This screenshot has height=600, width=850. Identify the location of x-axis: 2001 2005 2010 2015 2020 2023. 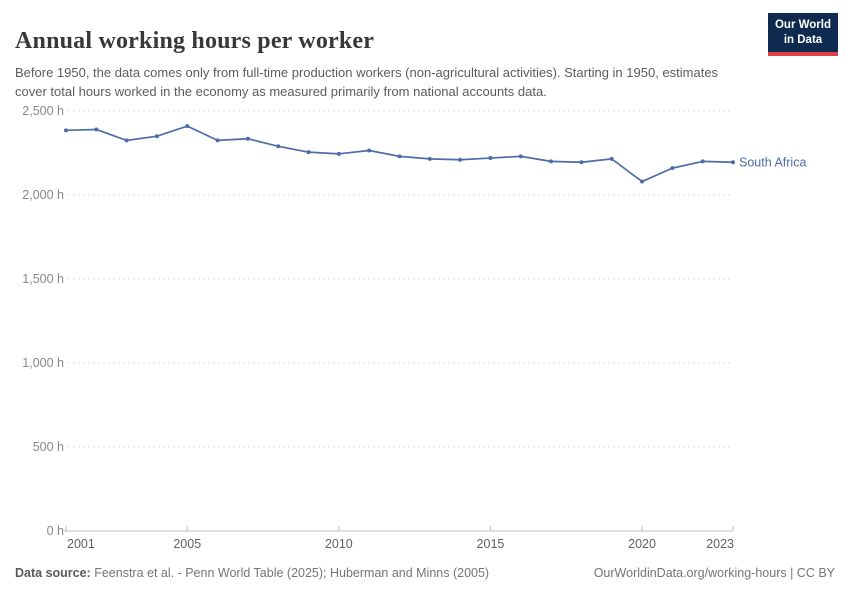
(399, 538).